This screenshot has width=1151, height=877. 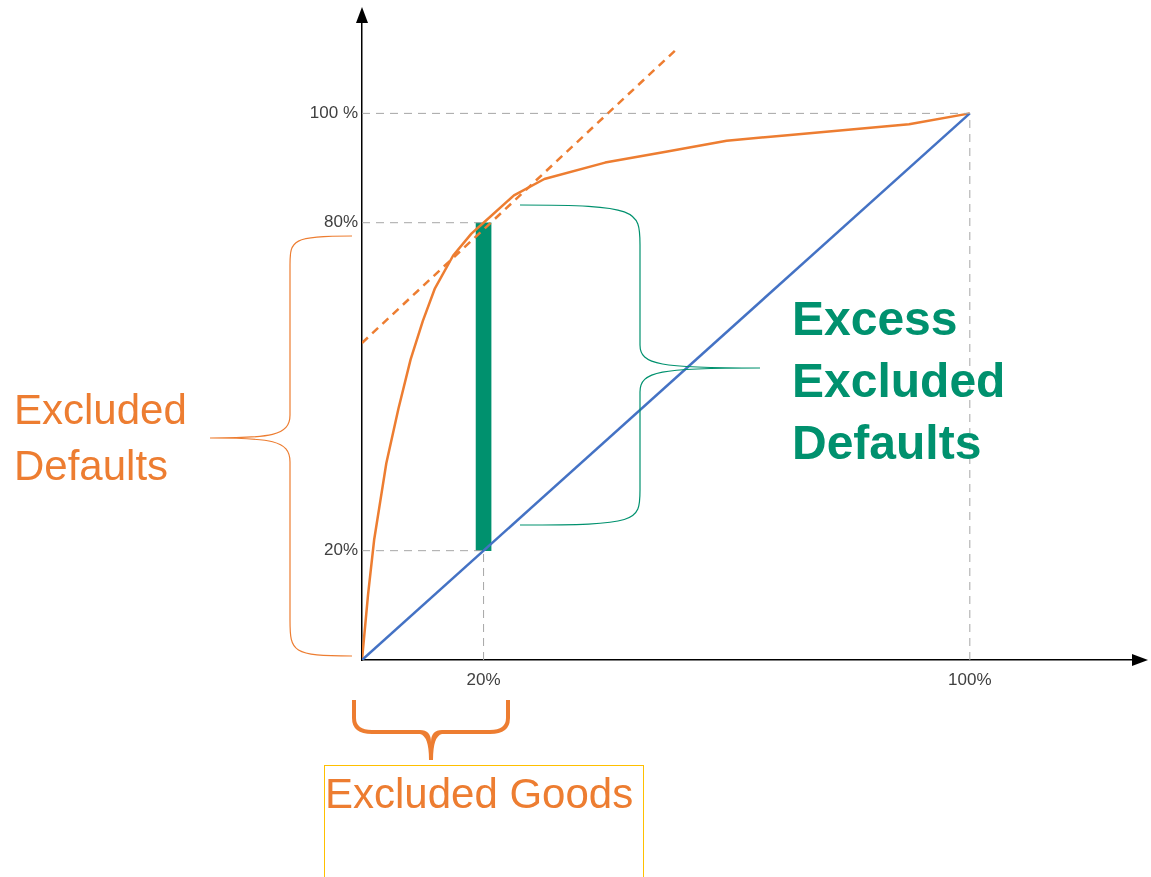 What do you see at coordinates (340, 550) in the screenshot?
I see `y-tick-label: 20%` at bounding box center [340, 550].